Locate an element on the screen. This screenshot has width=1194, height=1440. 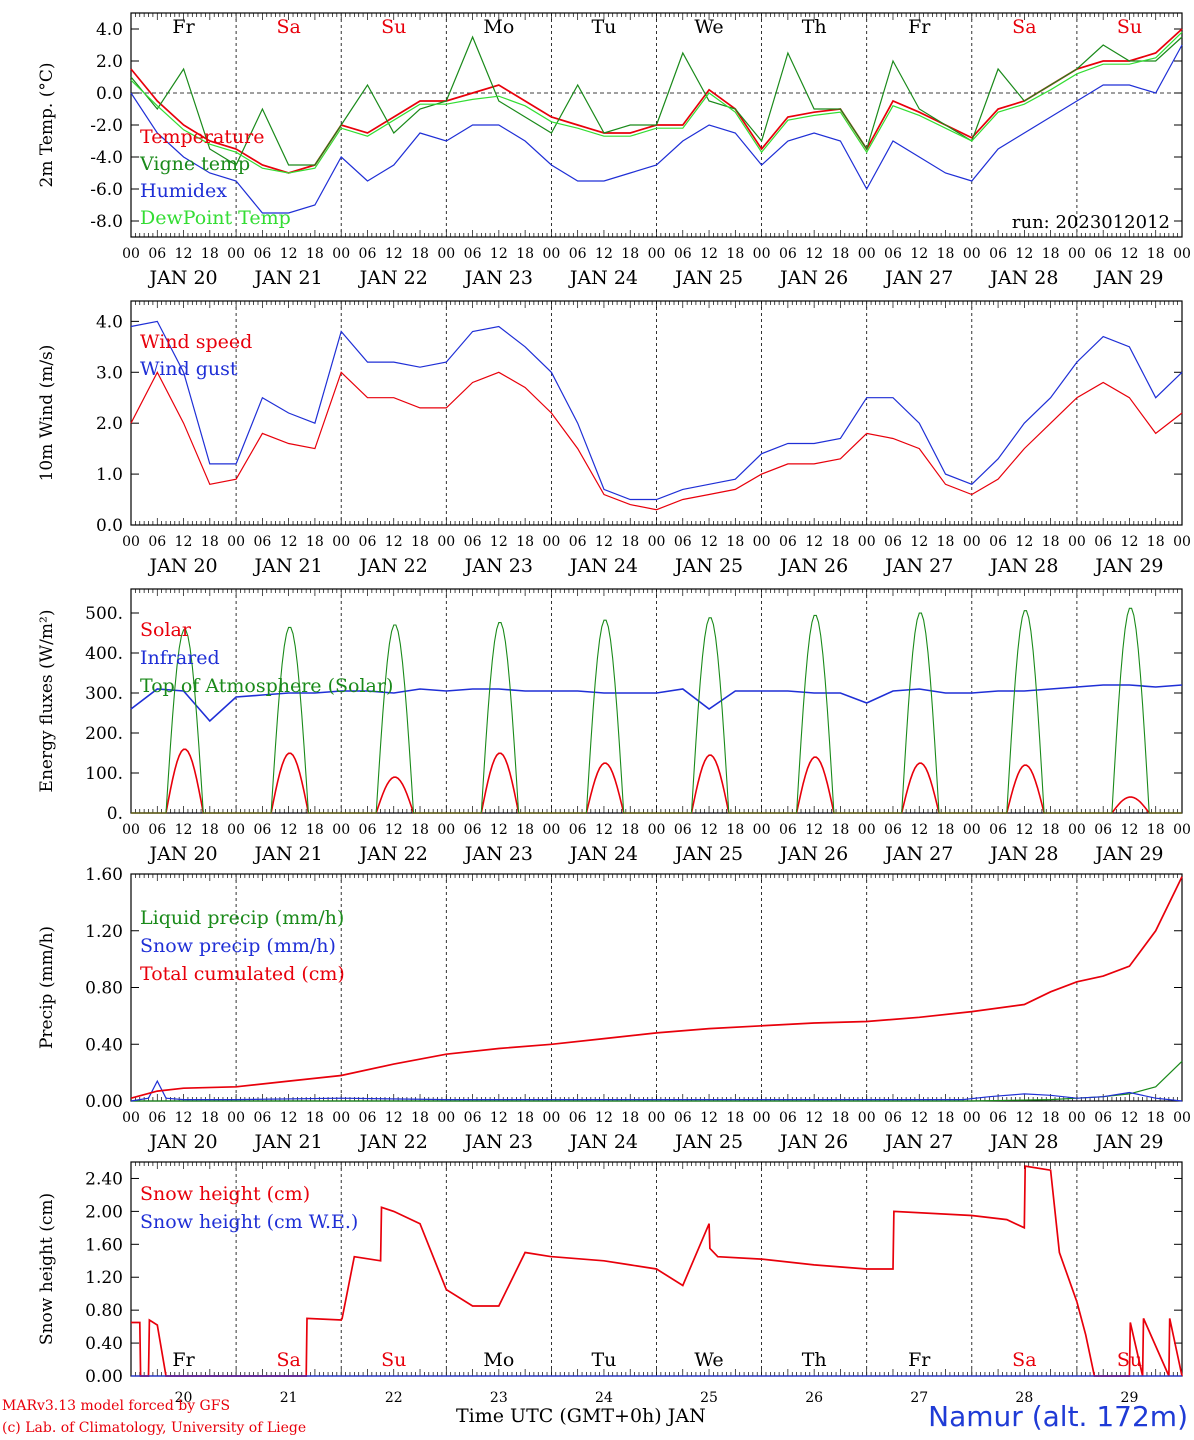
top-day-label: Fr is located at coordinates (919, 27).